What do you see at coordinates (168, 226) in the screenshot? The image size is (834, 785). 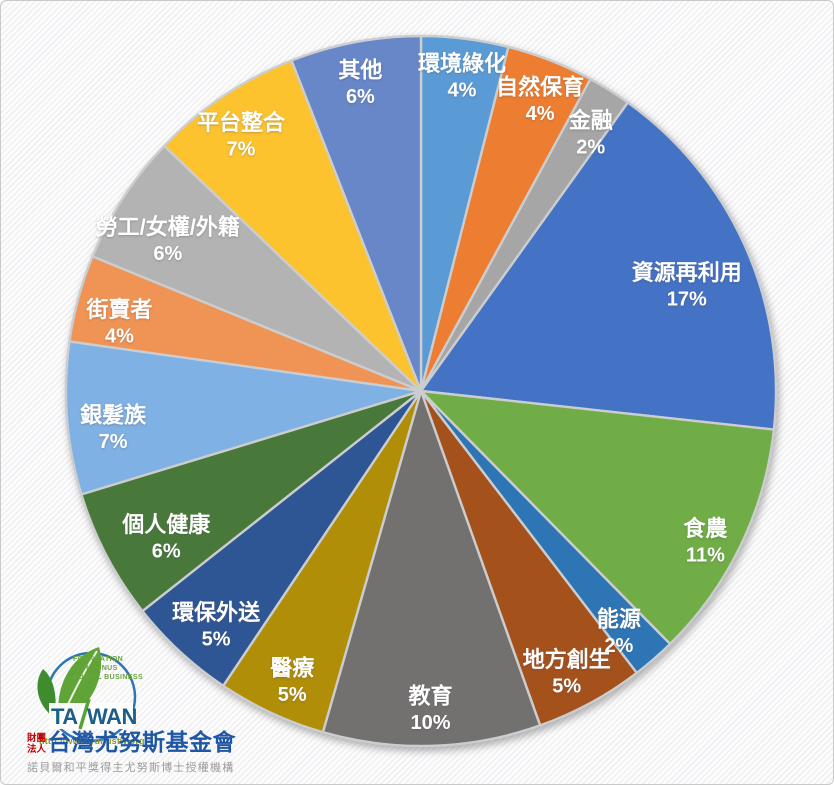 I see `slice-label: 勞工/女權/外籍` at bounding box center [168, 226].